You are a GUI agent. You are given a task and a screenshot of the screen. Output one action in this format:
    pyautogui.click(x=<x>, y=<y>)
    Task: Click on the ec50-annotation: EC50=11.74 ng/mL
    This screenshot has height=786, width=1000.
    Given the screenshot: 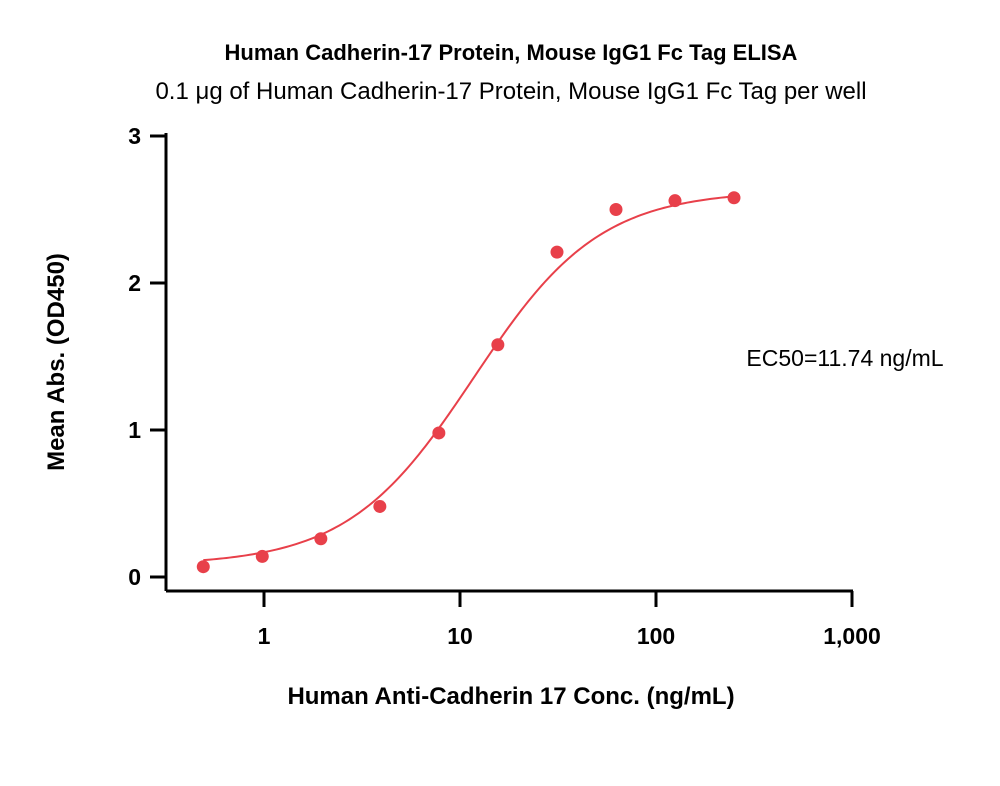 What is the action you would take?
    pyautogui.click(x=844, y=358)
    